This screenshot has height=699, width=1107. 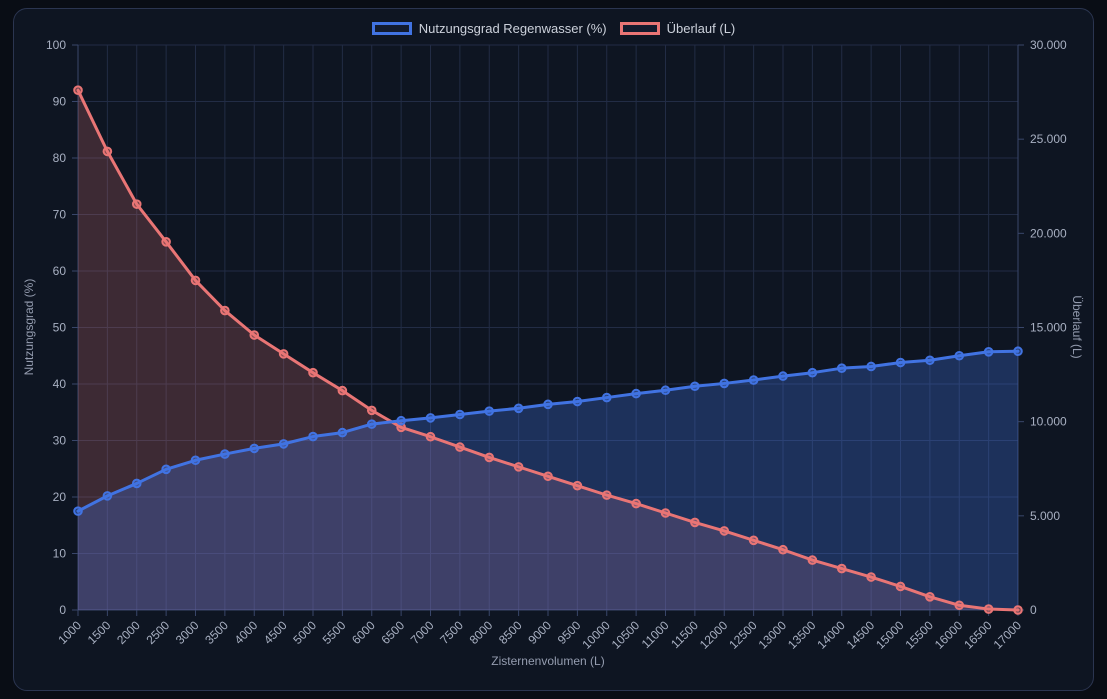 What do you see at coordinates (890, 635) in the screenshot?
I see `svg-text: 15000` at bounding box center [890, 635].